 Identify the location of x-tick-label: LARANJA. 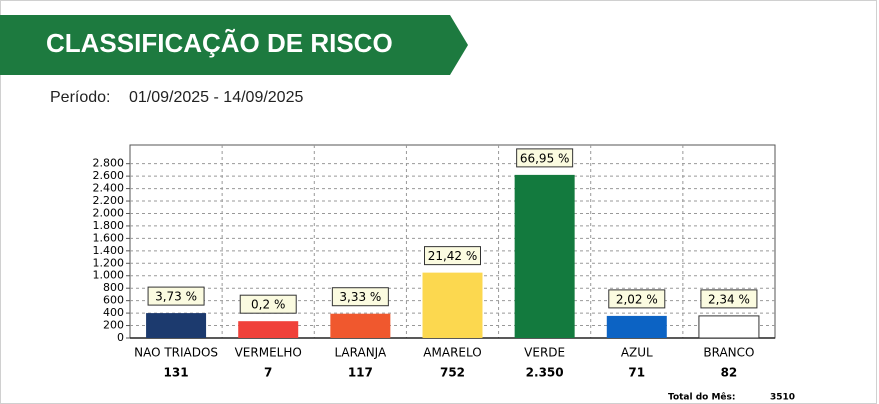
(360, 353).